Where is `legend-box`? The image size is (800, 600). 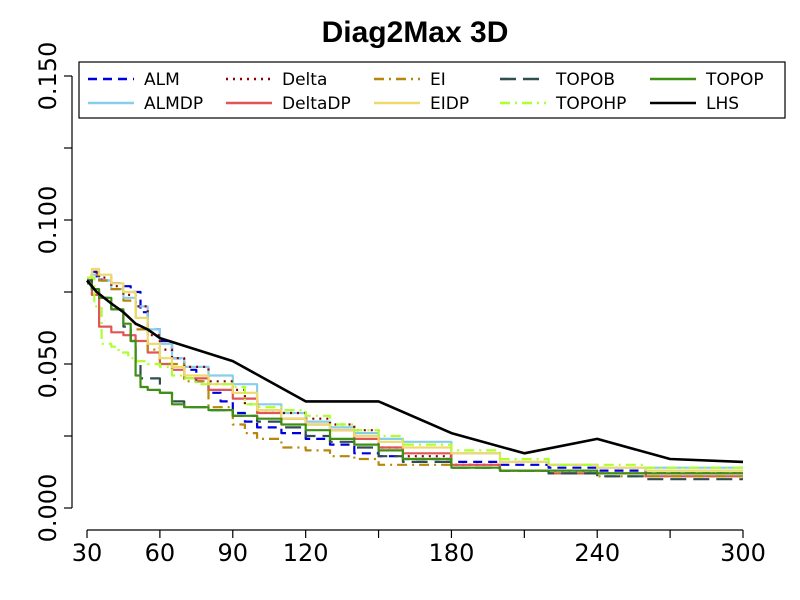 legend-box is located at coordinates (432, 90).